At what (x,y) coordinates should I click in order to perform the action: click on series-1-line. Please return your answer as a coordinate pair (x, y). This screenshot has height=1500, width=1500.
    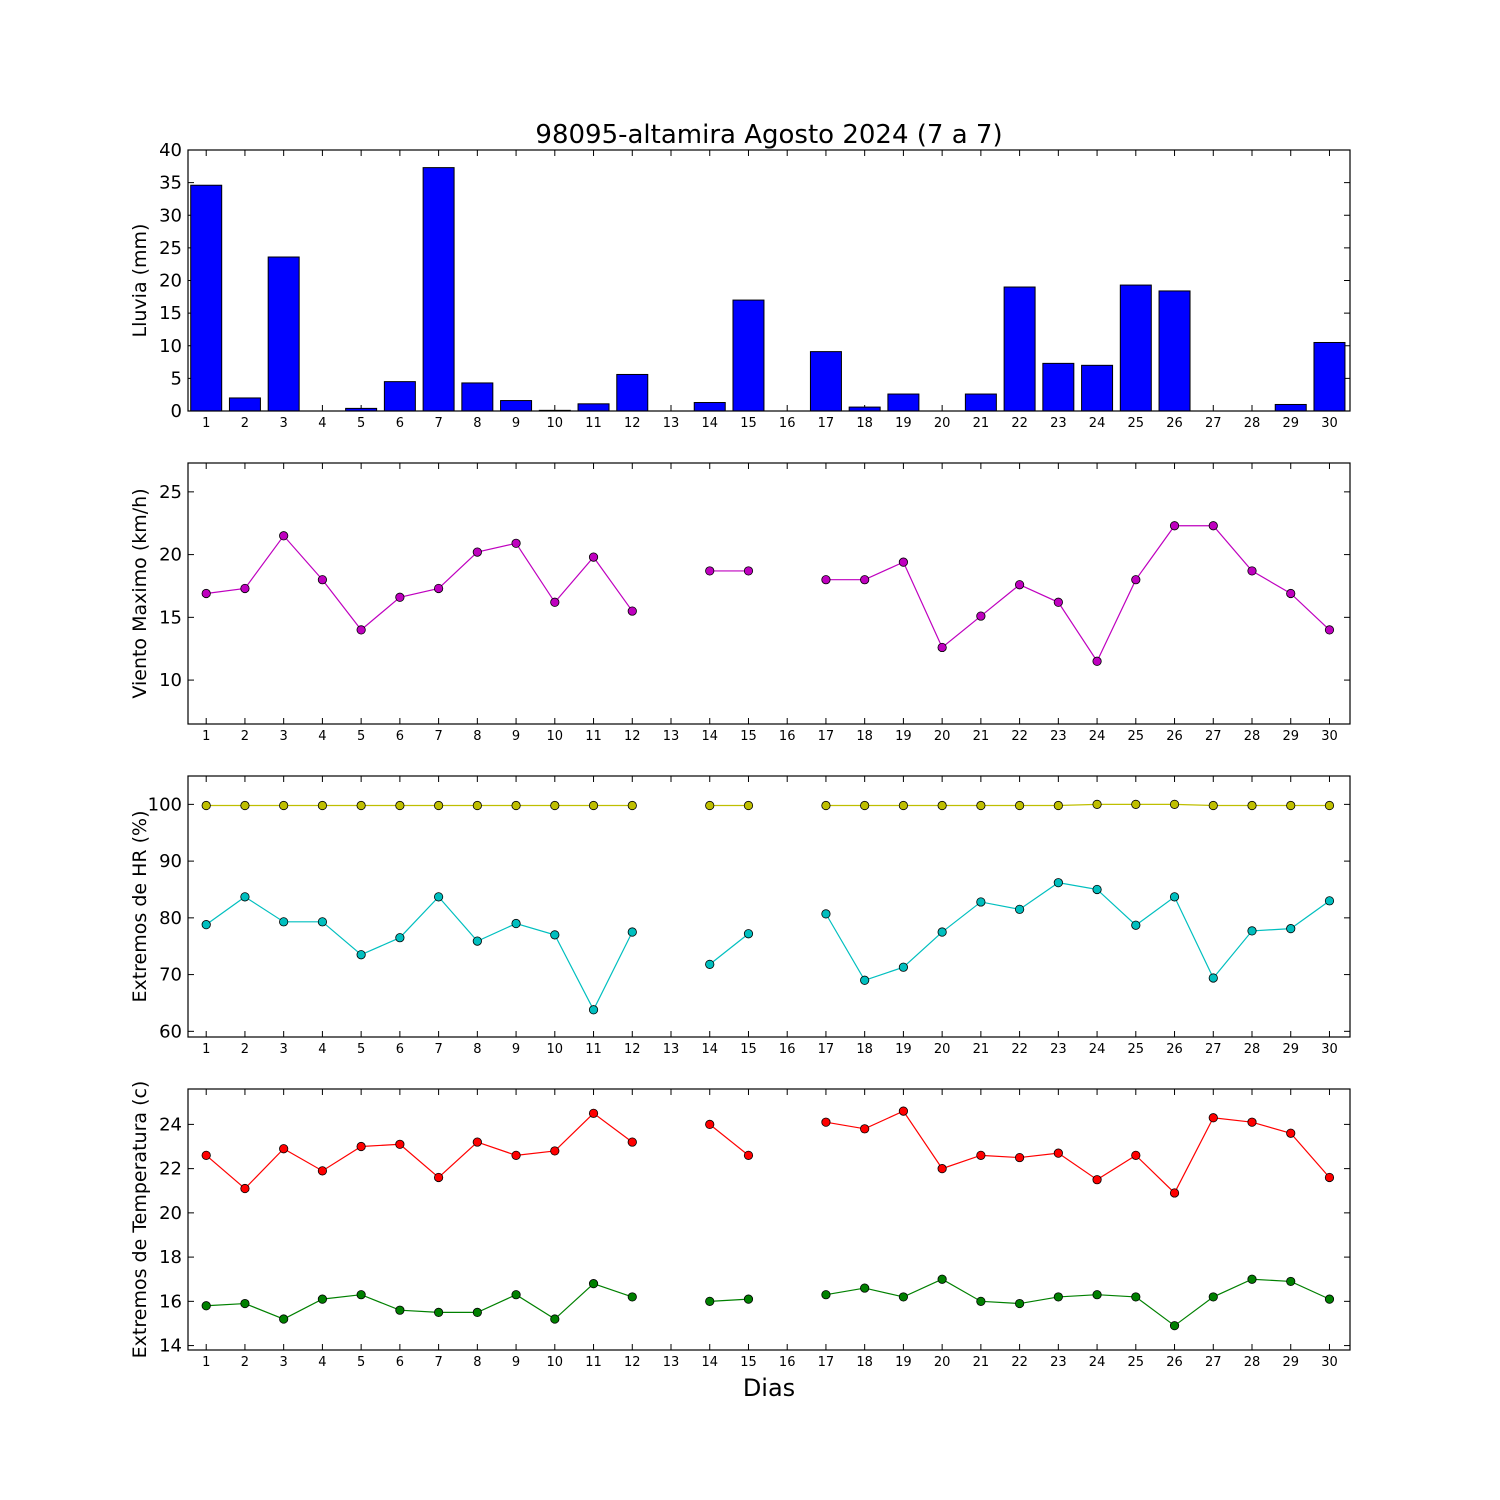
    Looking at the image, I should click on (419, 582).